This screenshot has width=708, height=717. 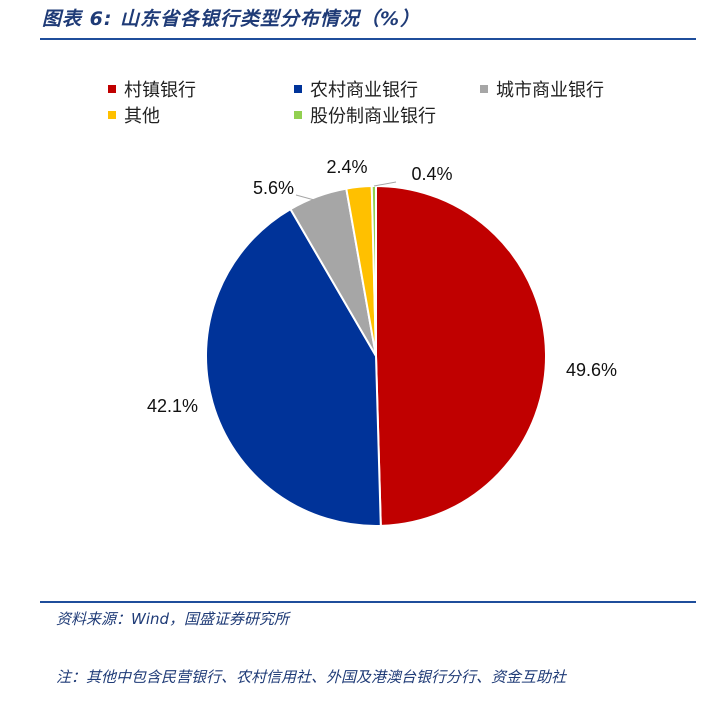 I want to click on legend-item-other: 其他, so click(x=134, y=115).